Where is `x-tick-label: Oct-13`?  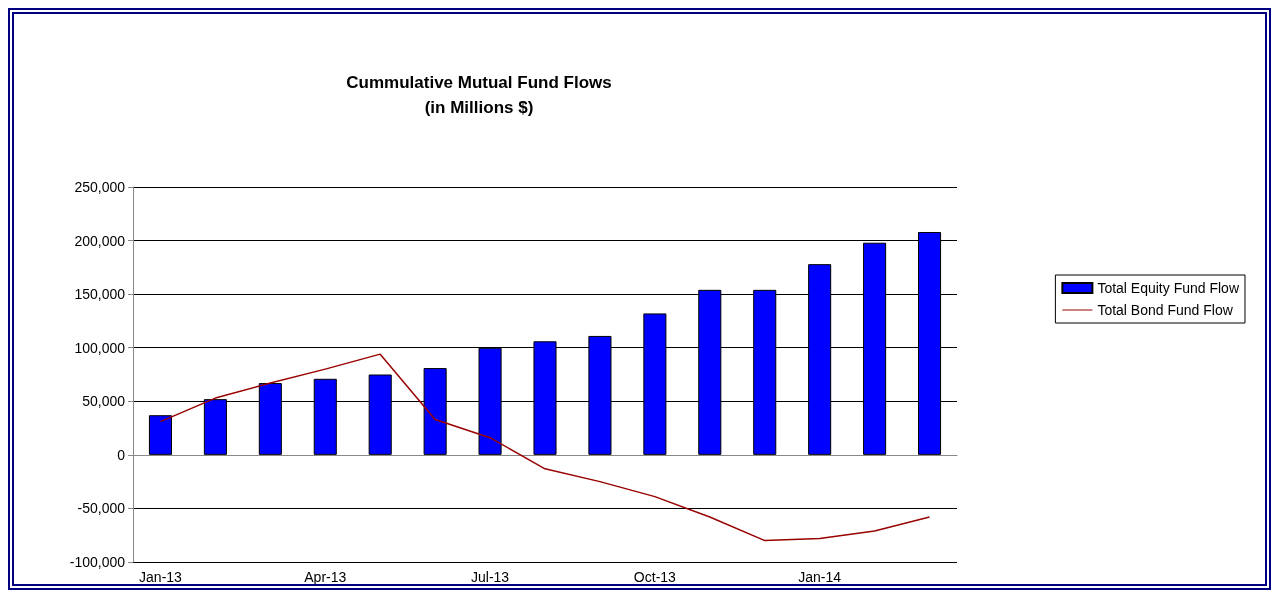
x-tick-label: Oct-13 is located at coordinates (655, 577).